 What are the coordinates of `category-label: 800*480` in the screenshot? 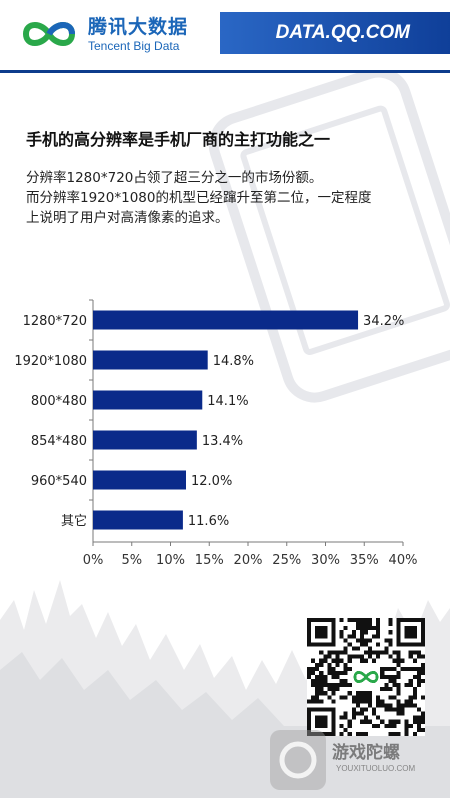 It's located at (59, 401).